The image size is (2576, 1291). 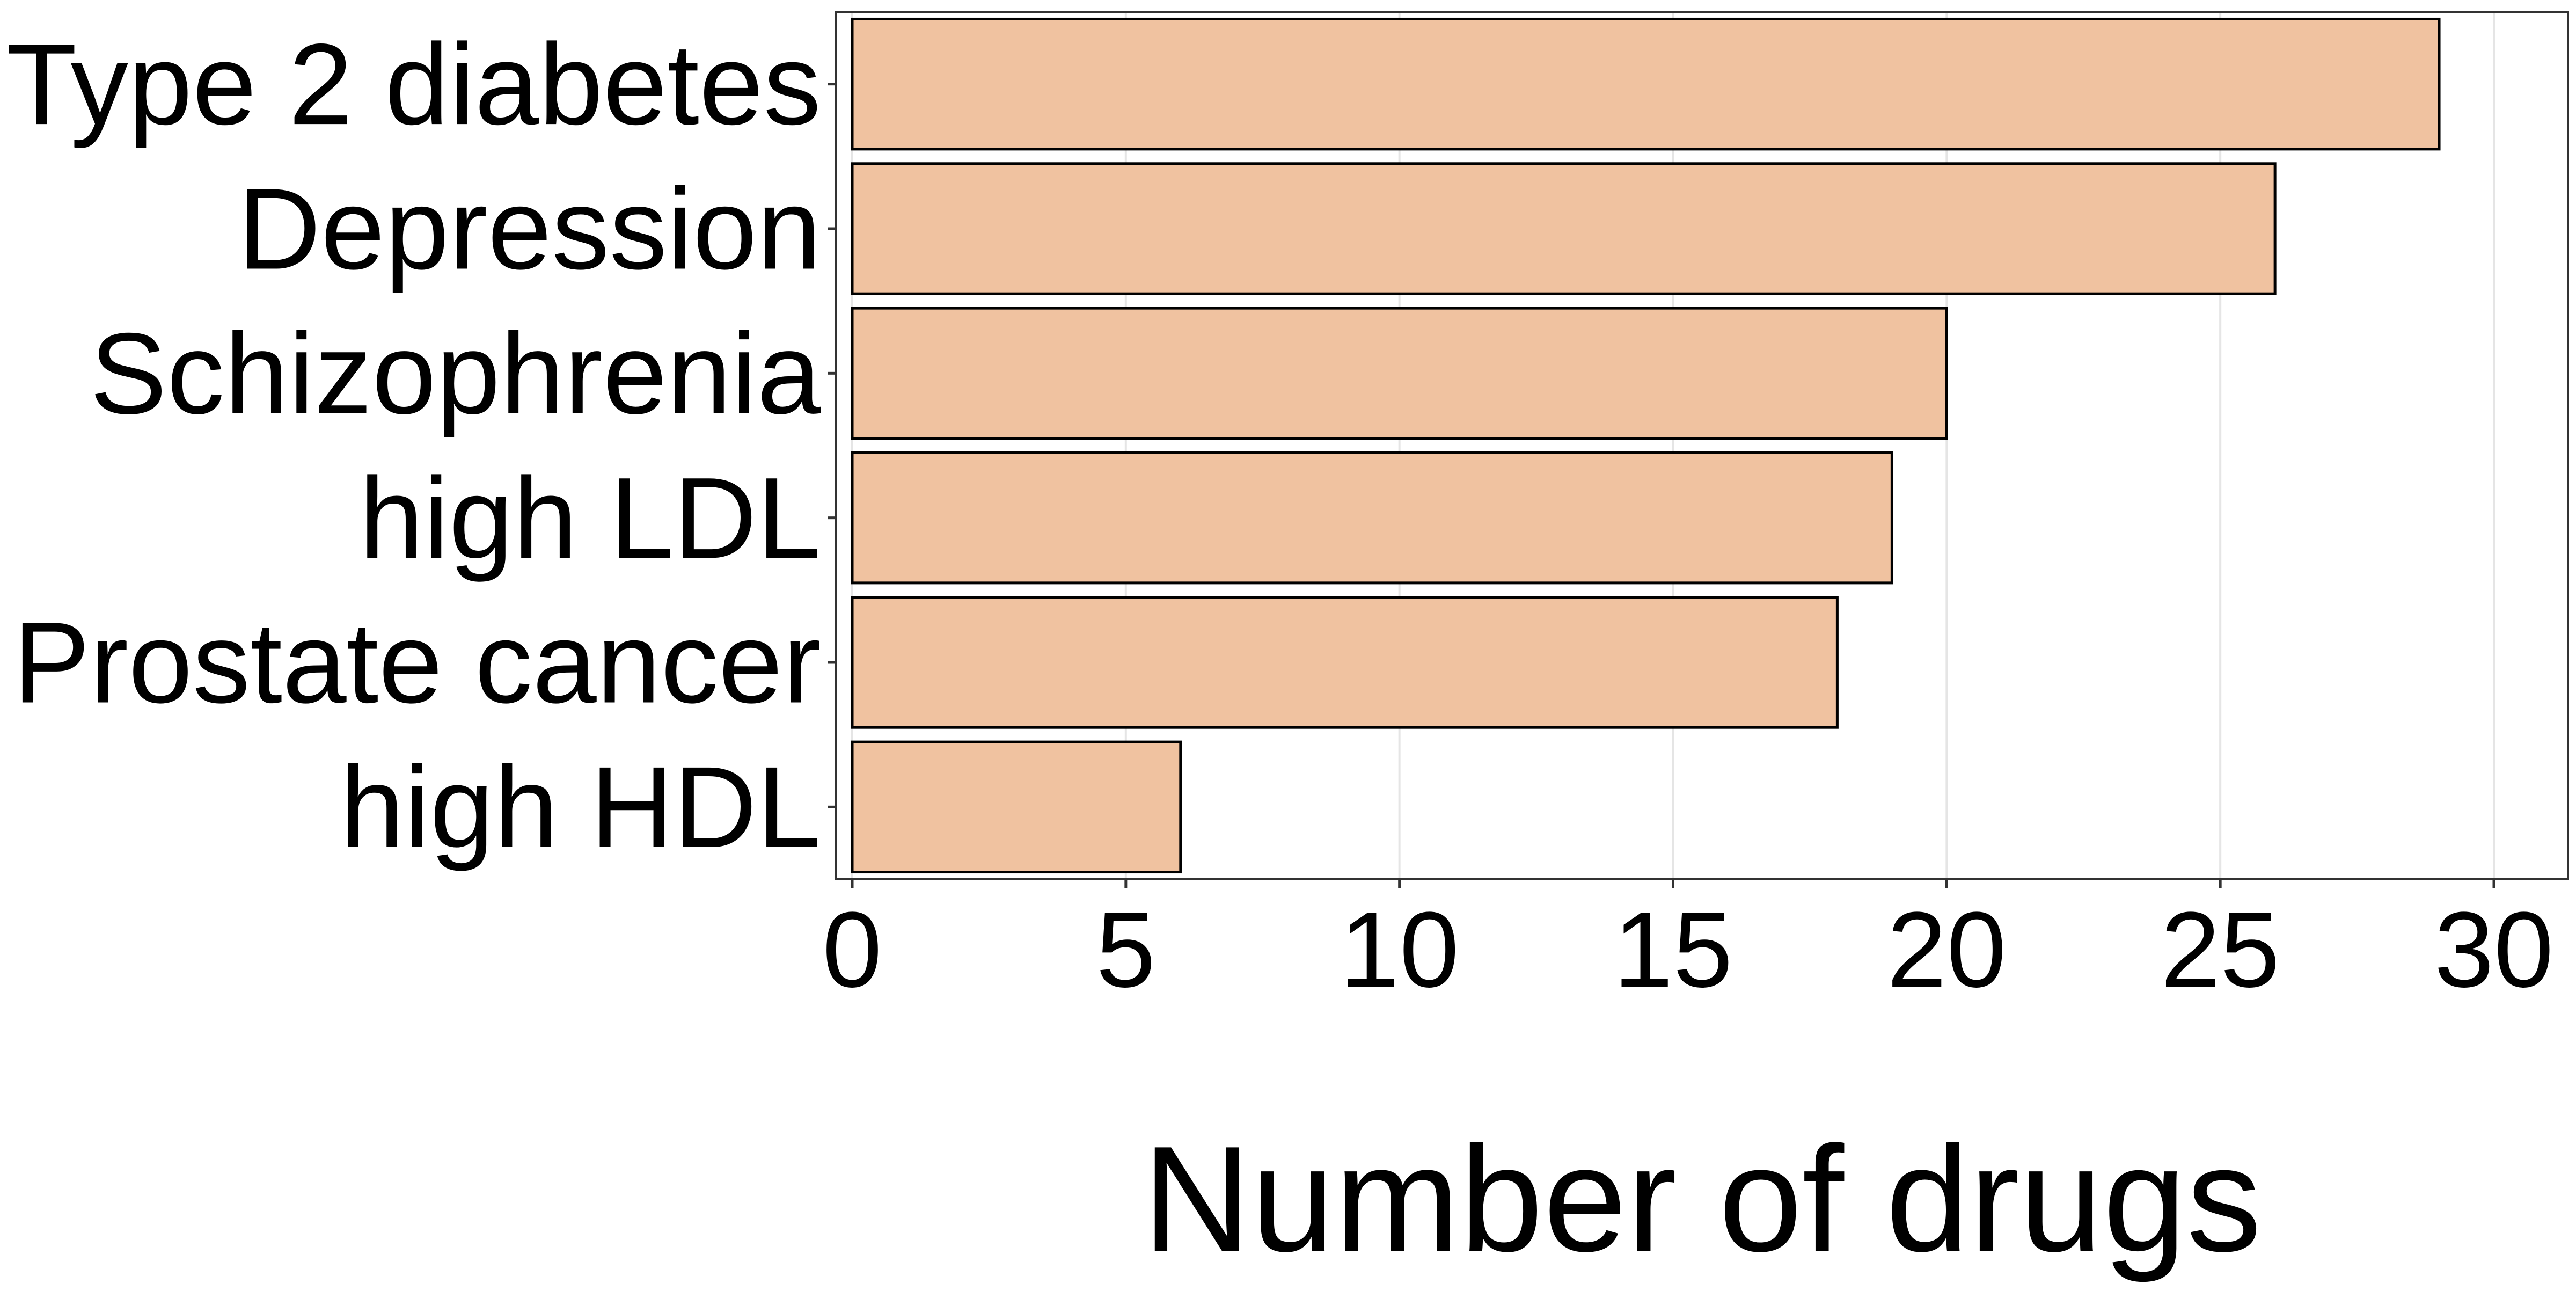 I want to click on x-tick-label: 0, so click(x=852, y=950).